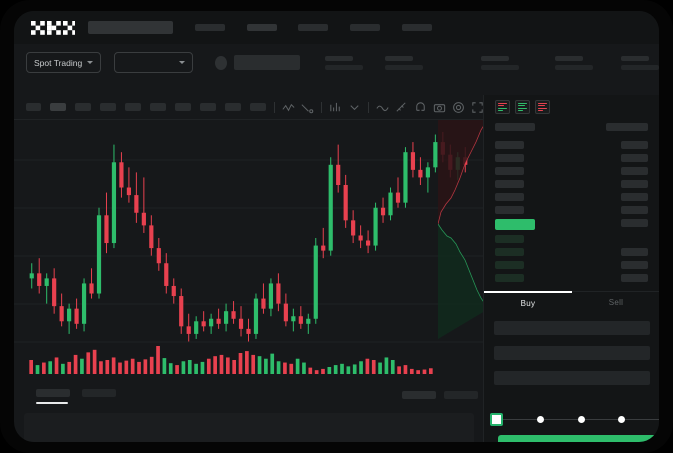 This screenshot has height=453, width=673. I want to click on onboarding-stepper, so click(571, 419).